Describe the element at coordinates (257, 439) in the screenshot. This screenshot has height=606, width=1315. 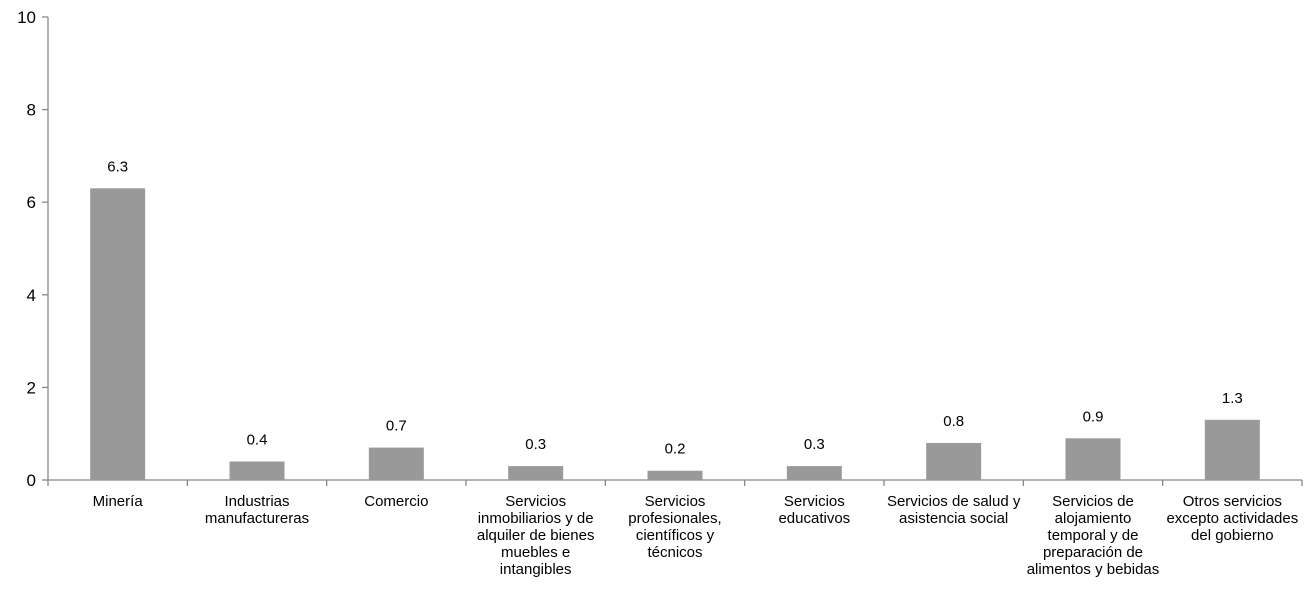
I see `data-label: 0.4` at that location.